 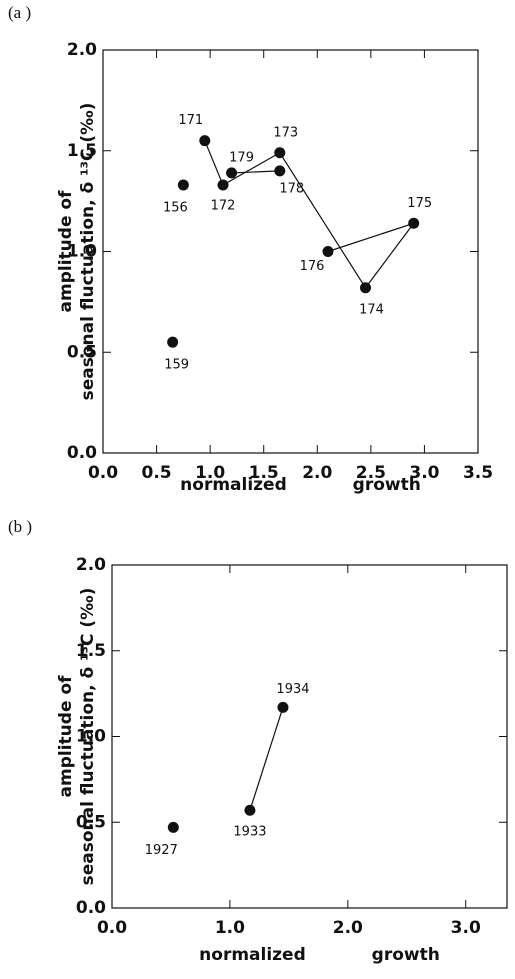 What do you see at coordinates (175, 208) in the screenshot?
I see `point-label: 156` at bounding box center [175, 208].